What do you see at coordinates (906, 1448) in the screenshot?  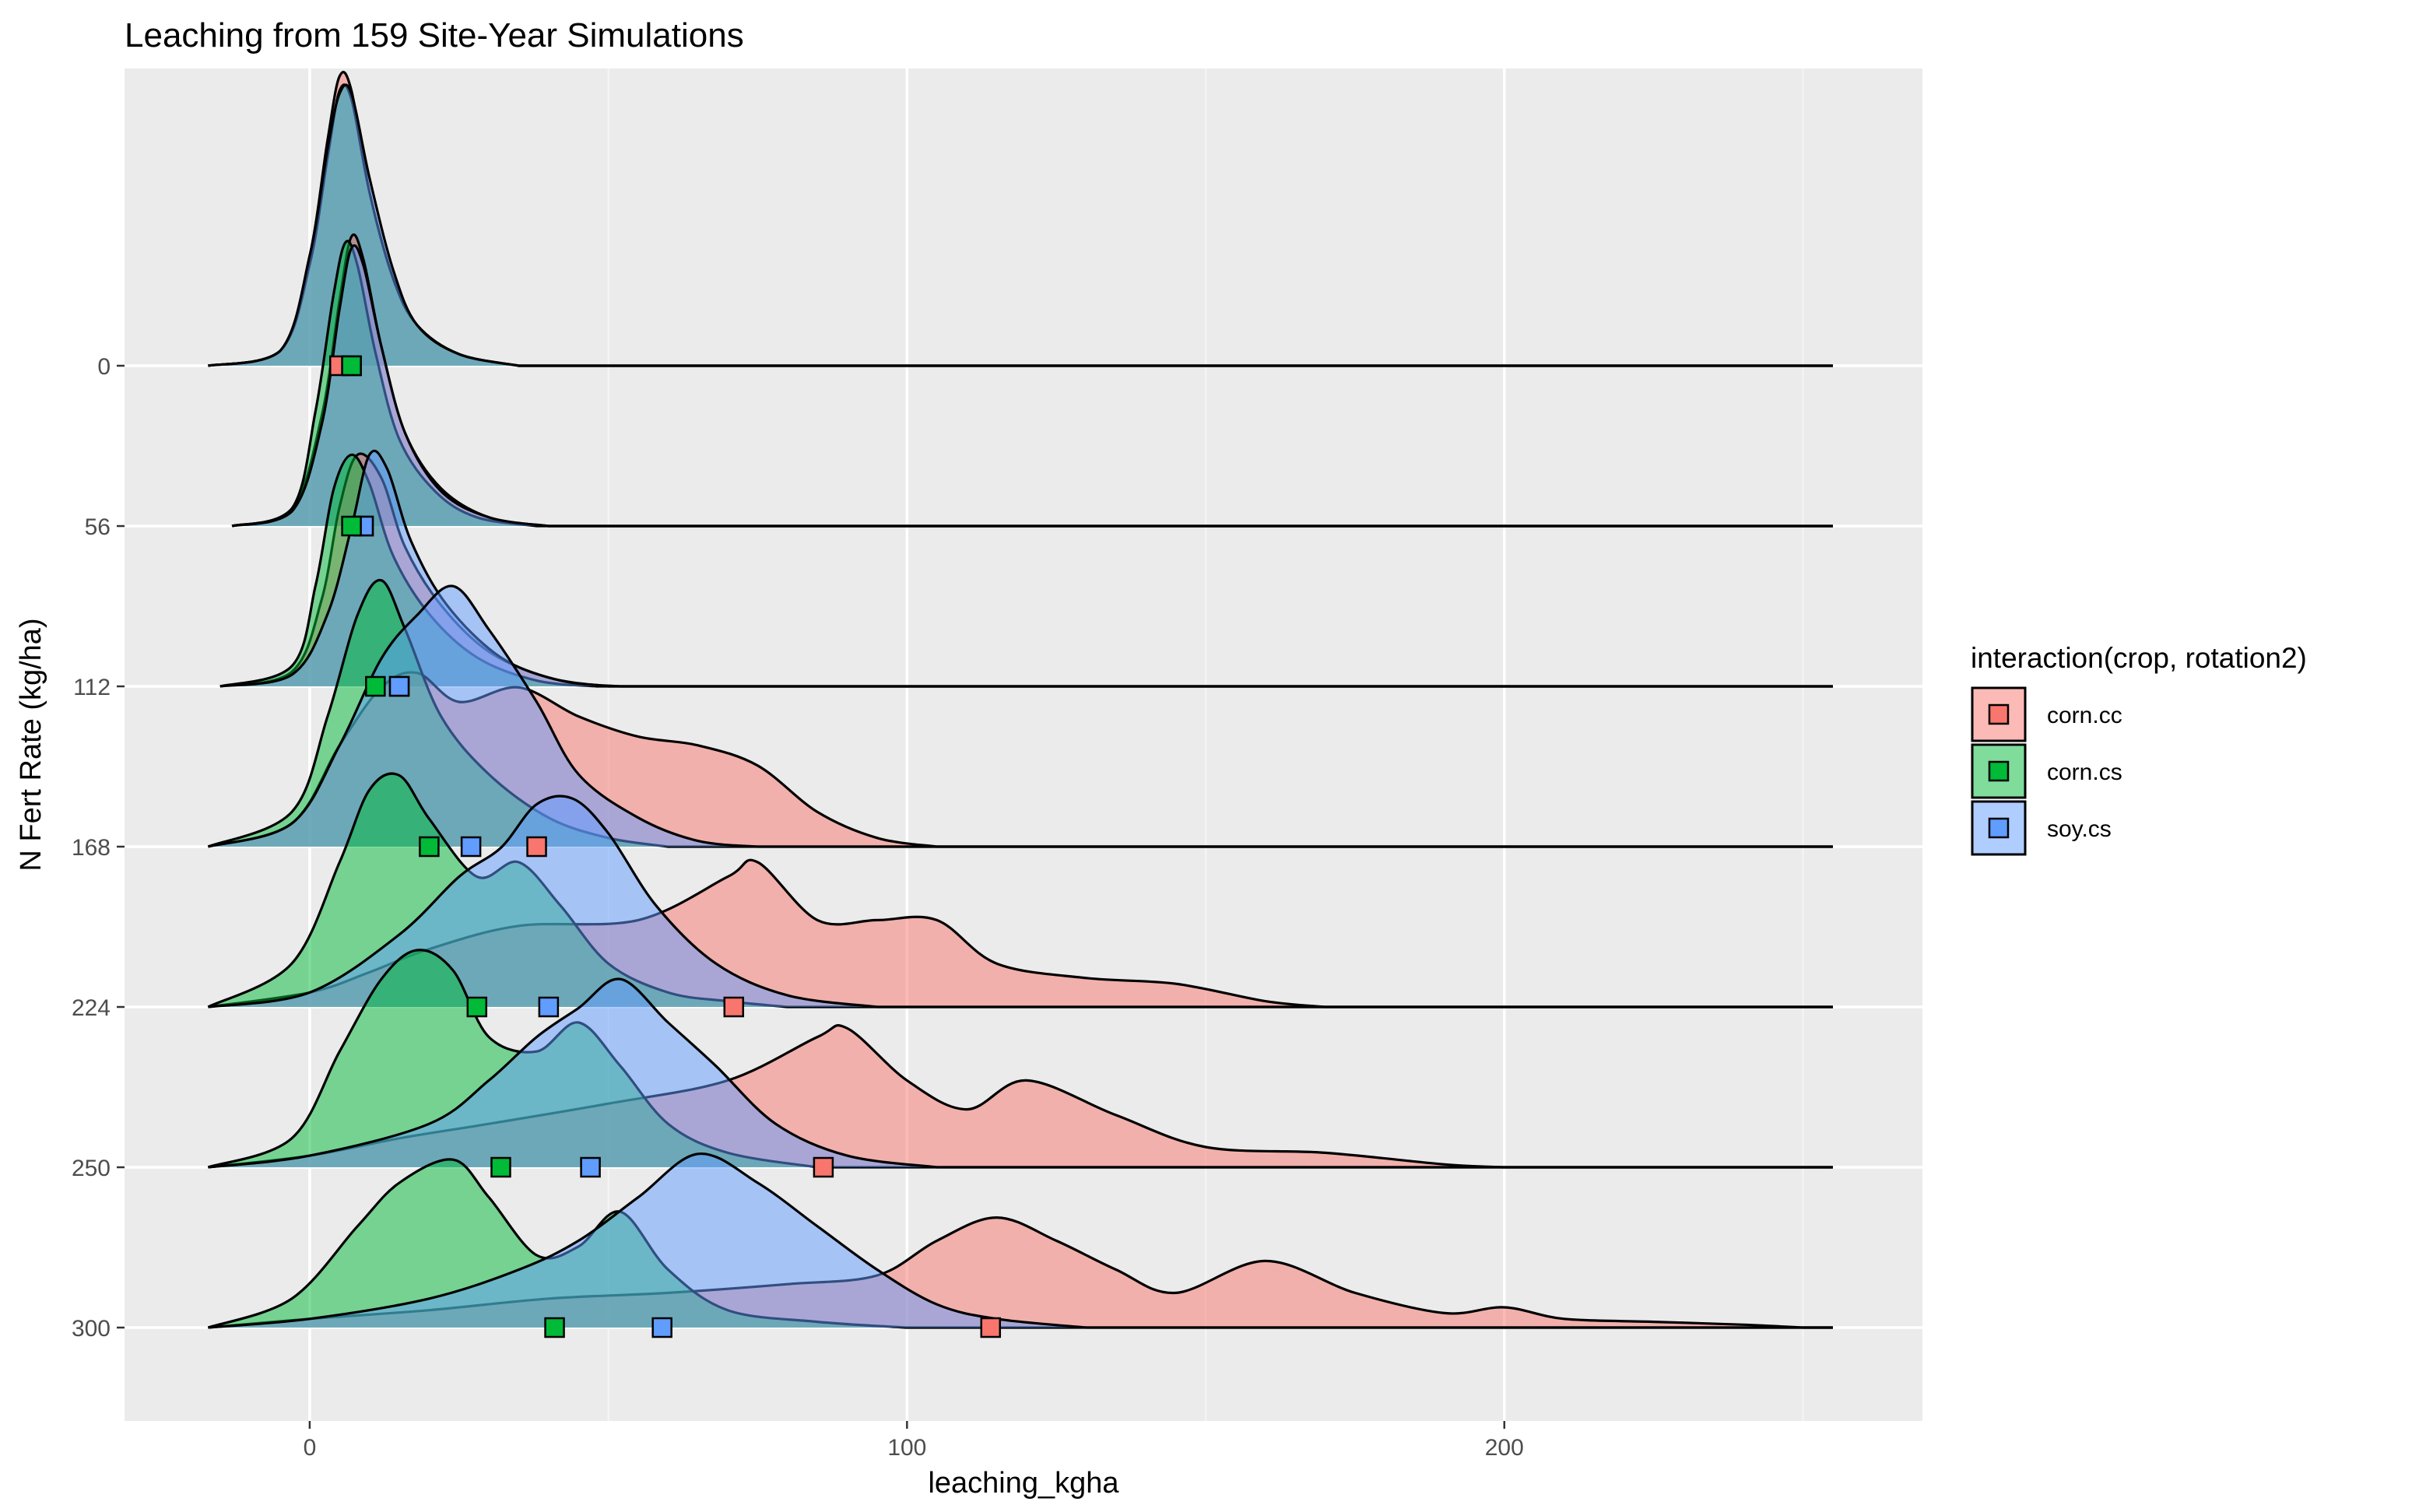 I see `x-tick-label: 100` at bounding box center [906, 1448].